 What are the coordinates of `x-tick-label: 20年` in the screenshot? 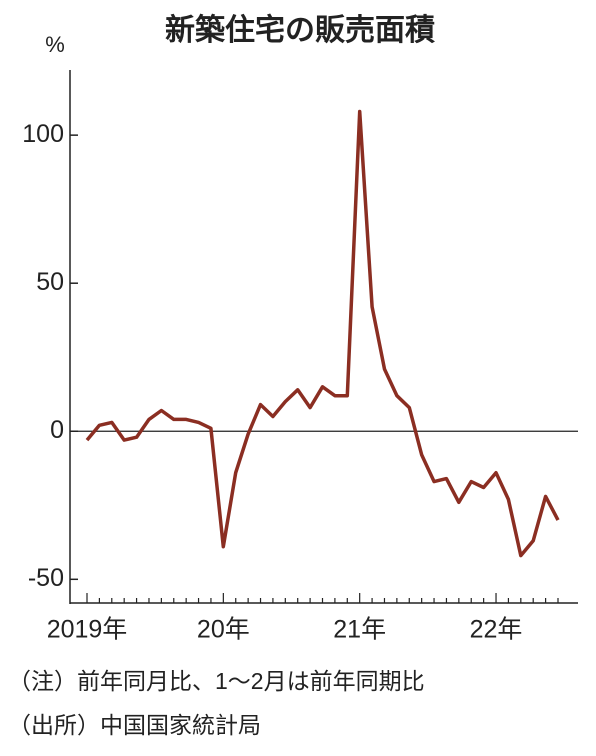 It's located at (223, 630).